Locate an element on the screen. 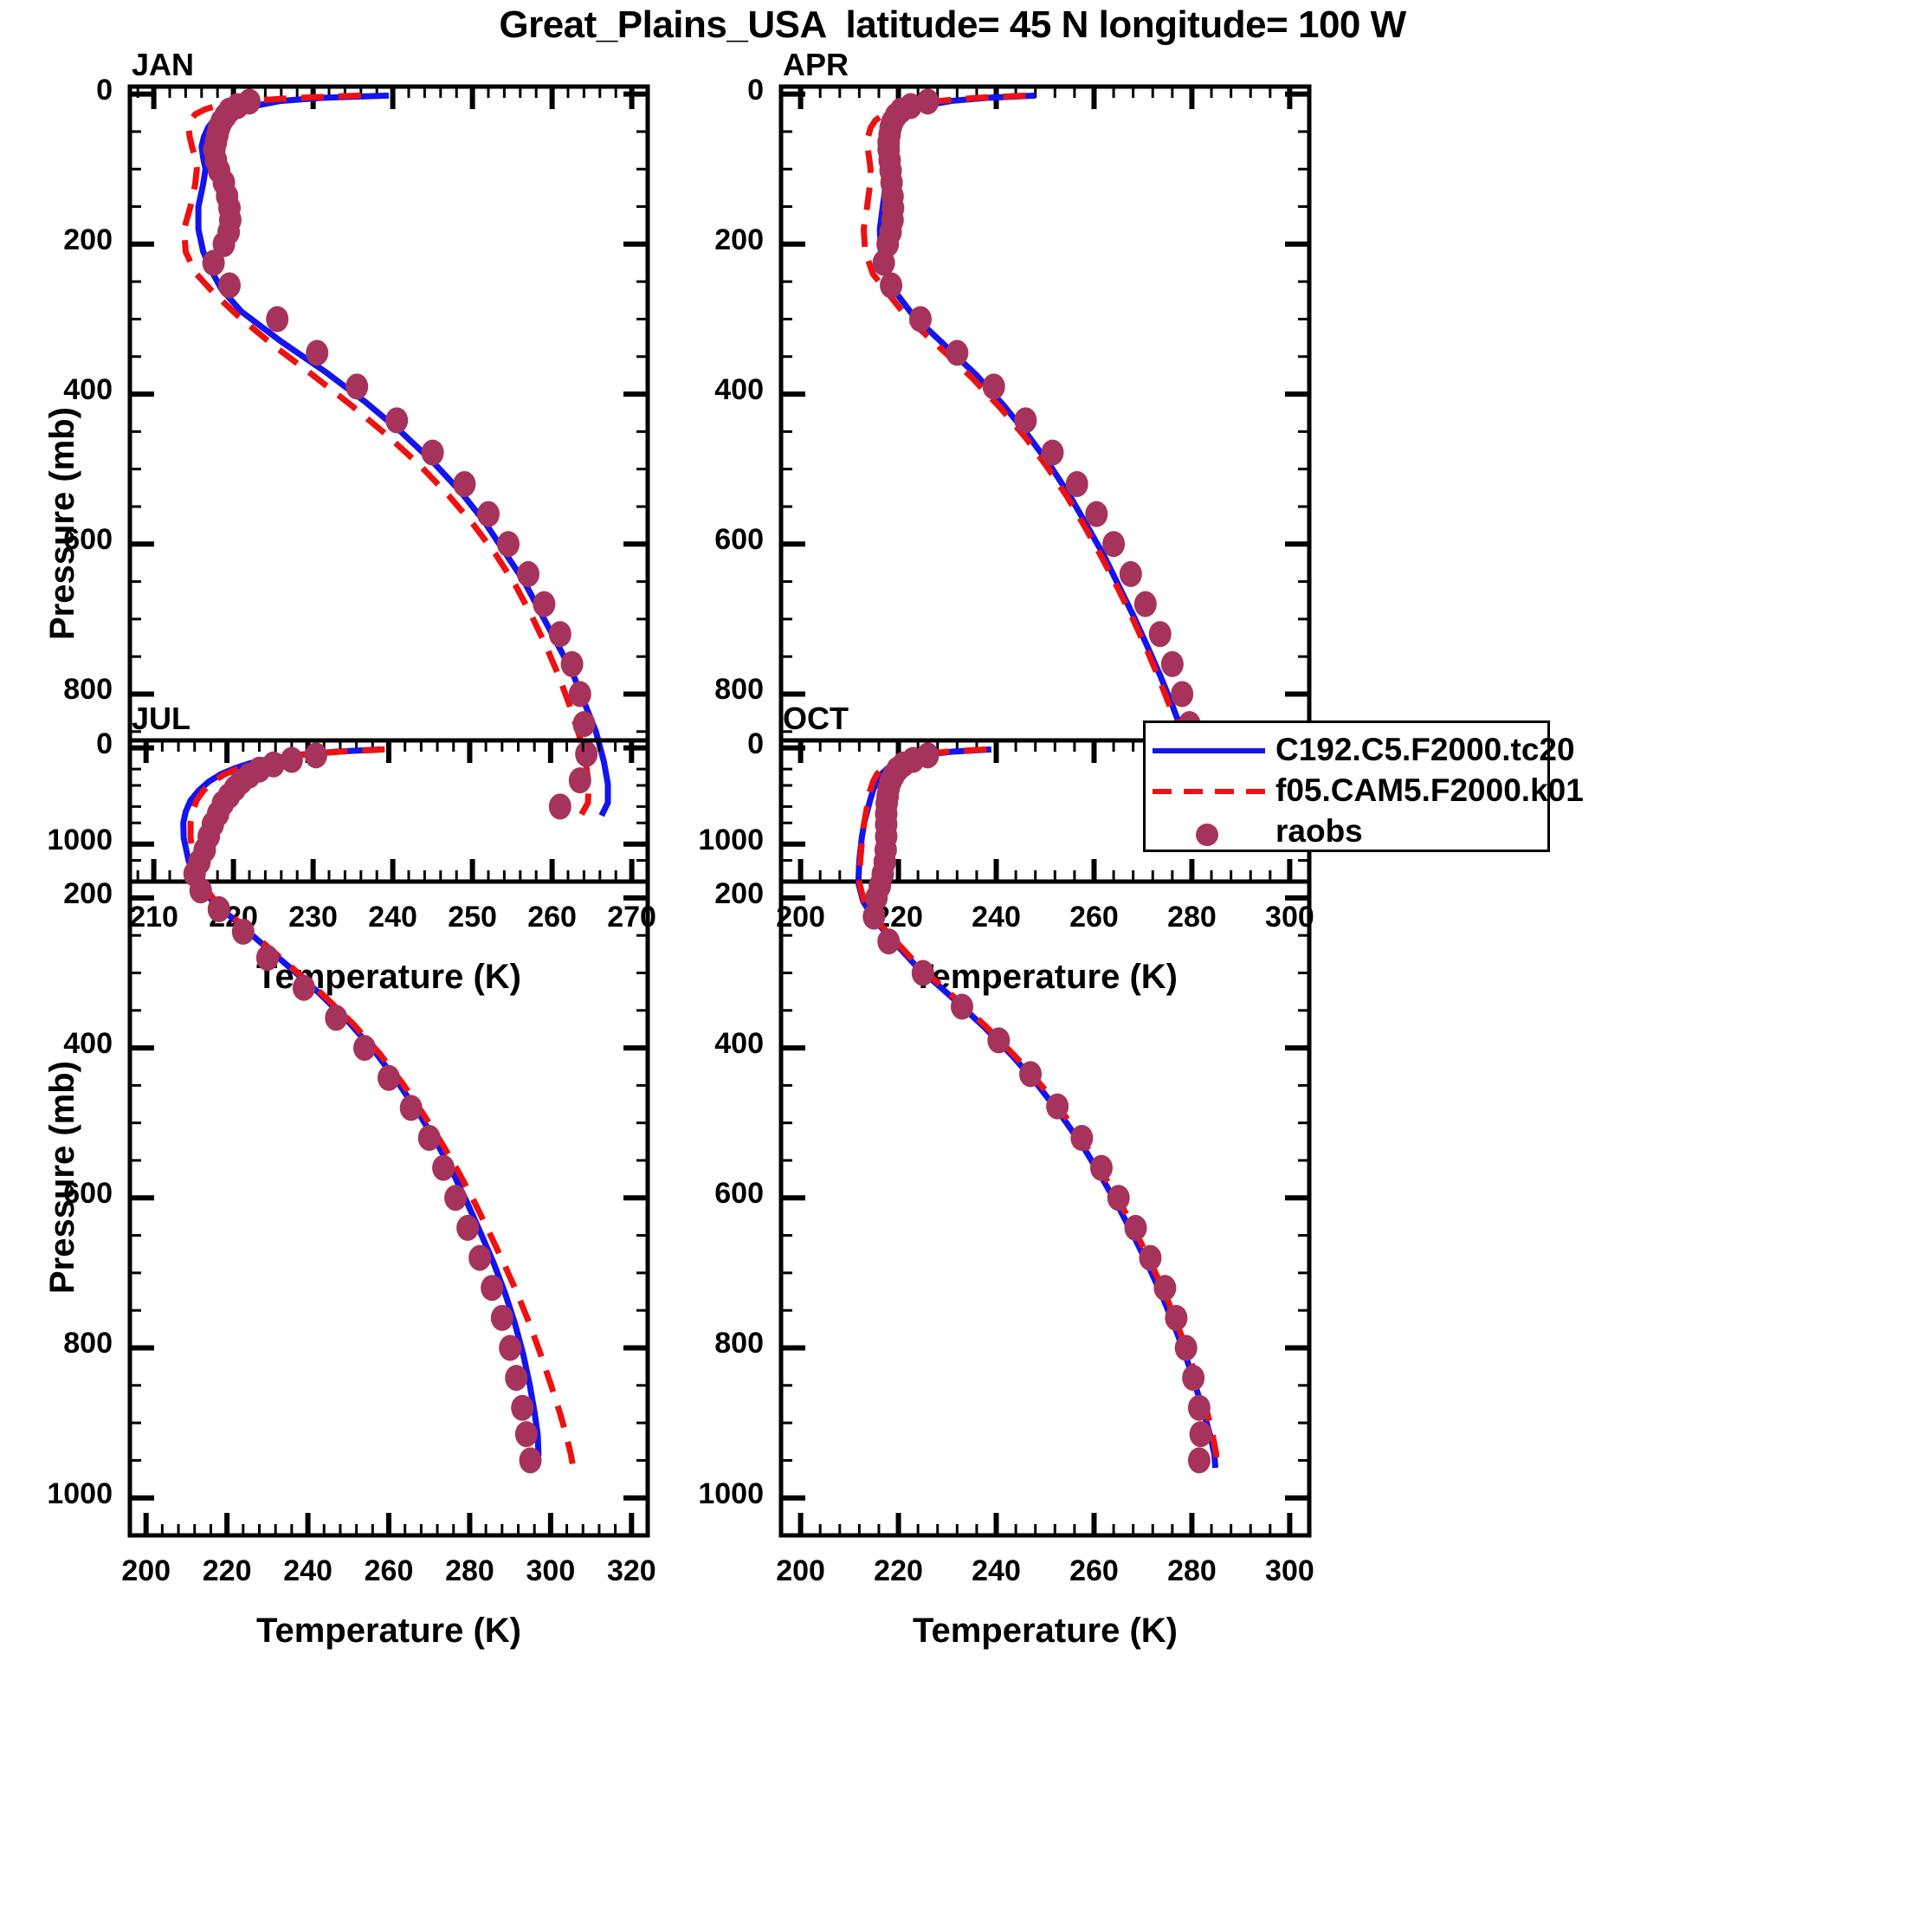 This screenshot has height=1932, width=1905. ytick-label-apr-4: 800 is located at coordinates (739, 690).